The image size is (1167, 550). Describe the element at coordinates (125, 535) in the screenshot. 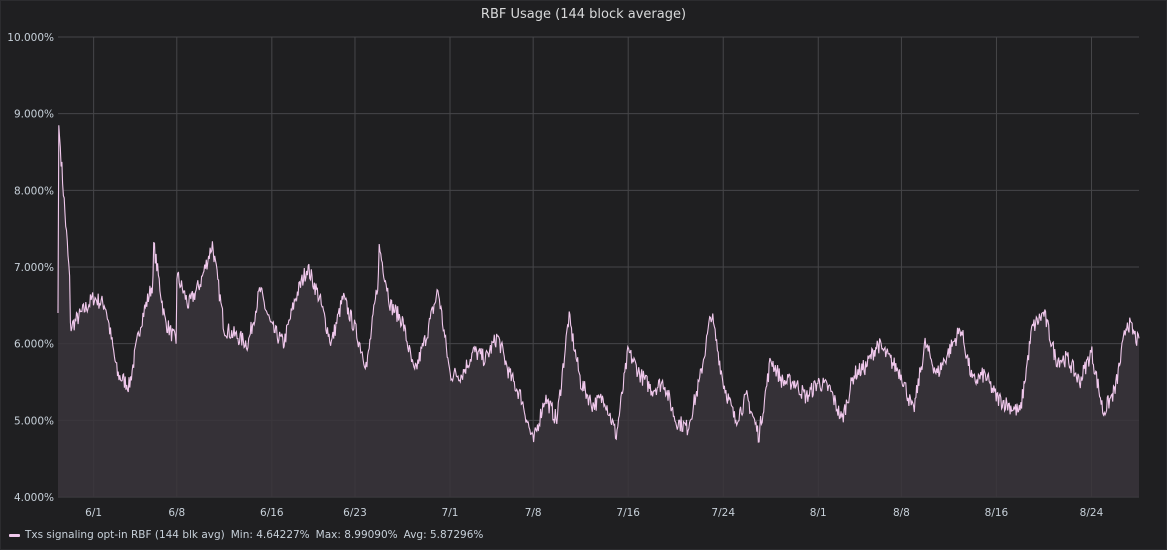

I see `legend-series-name: Txs signaling opt-in RBF (144 blk avg)` at that location.